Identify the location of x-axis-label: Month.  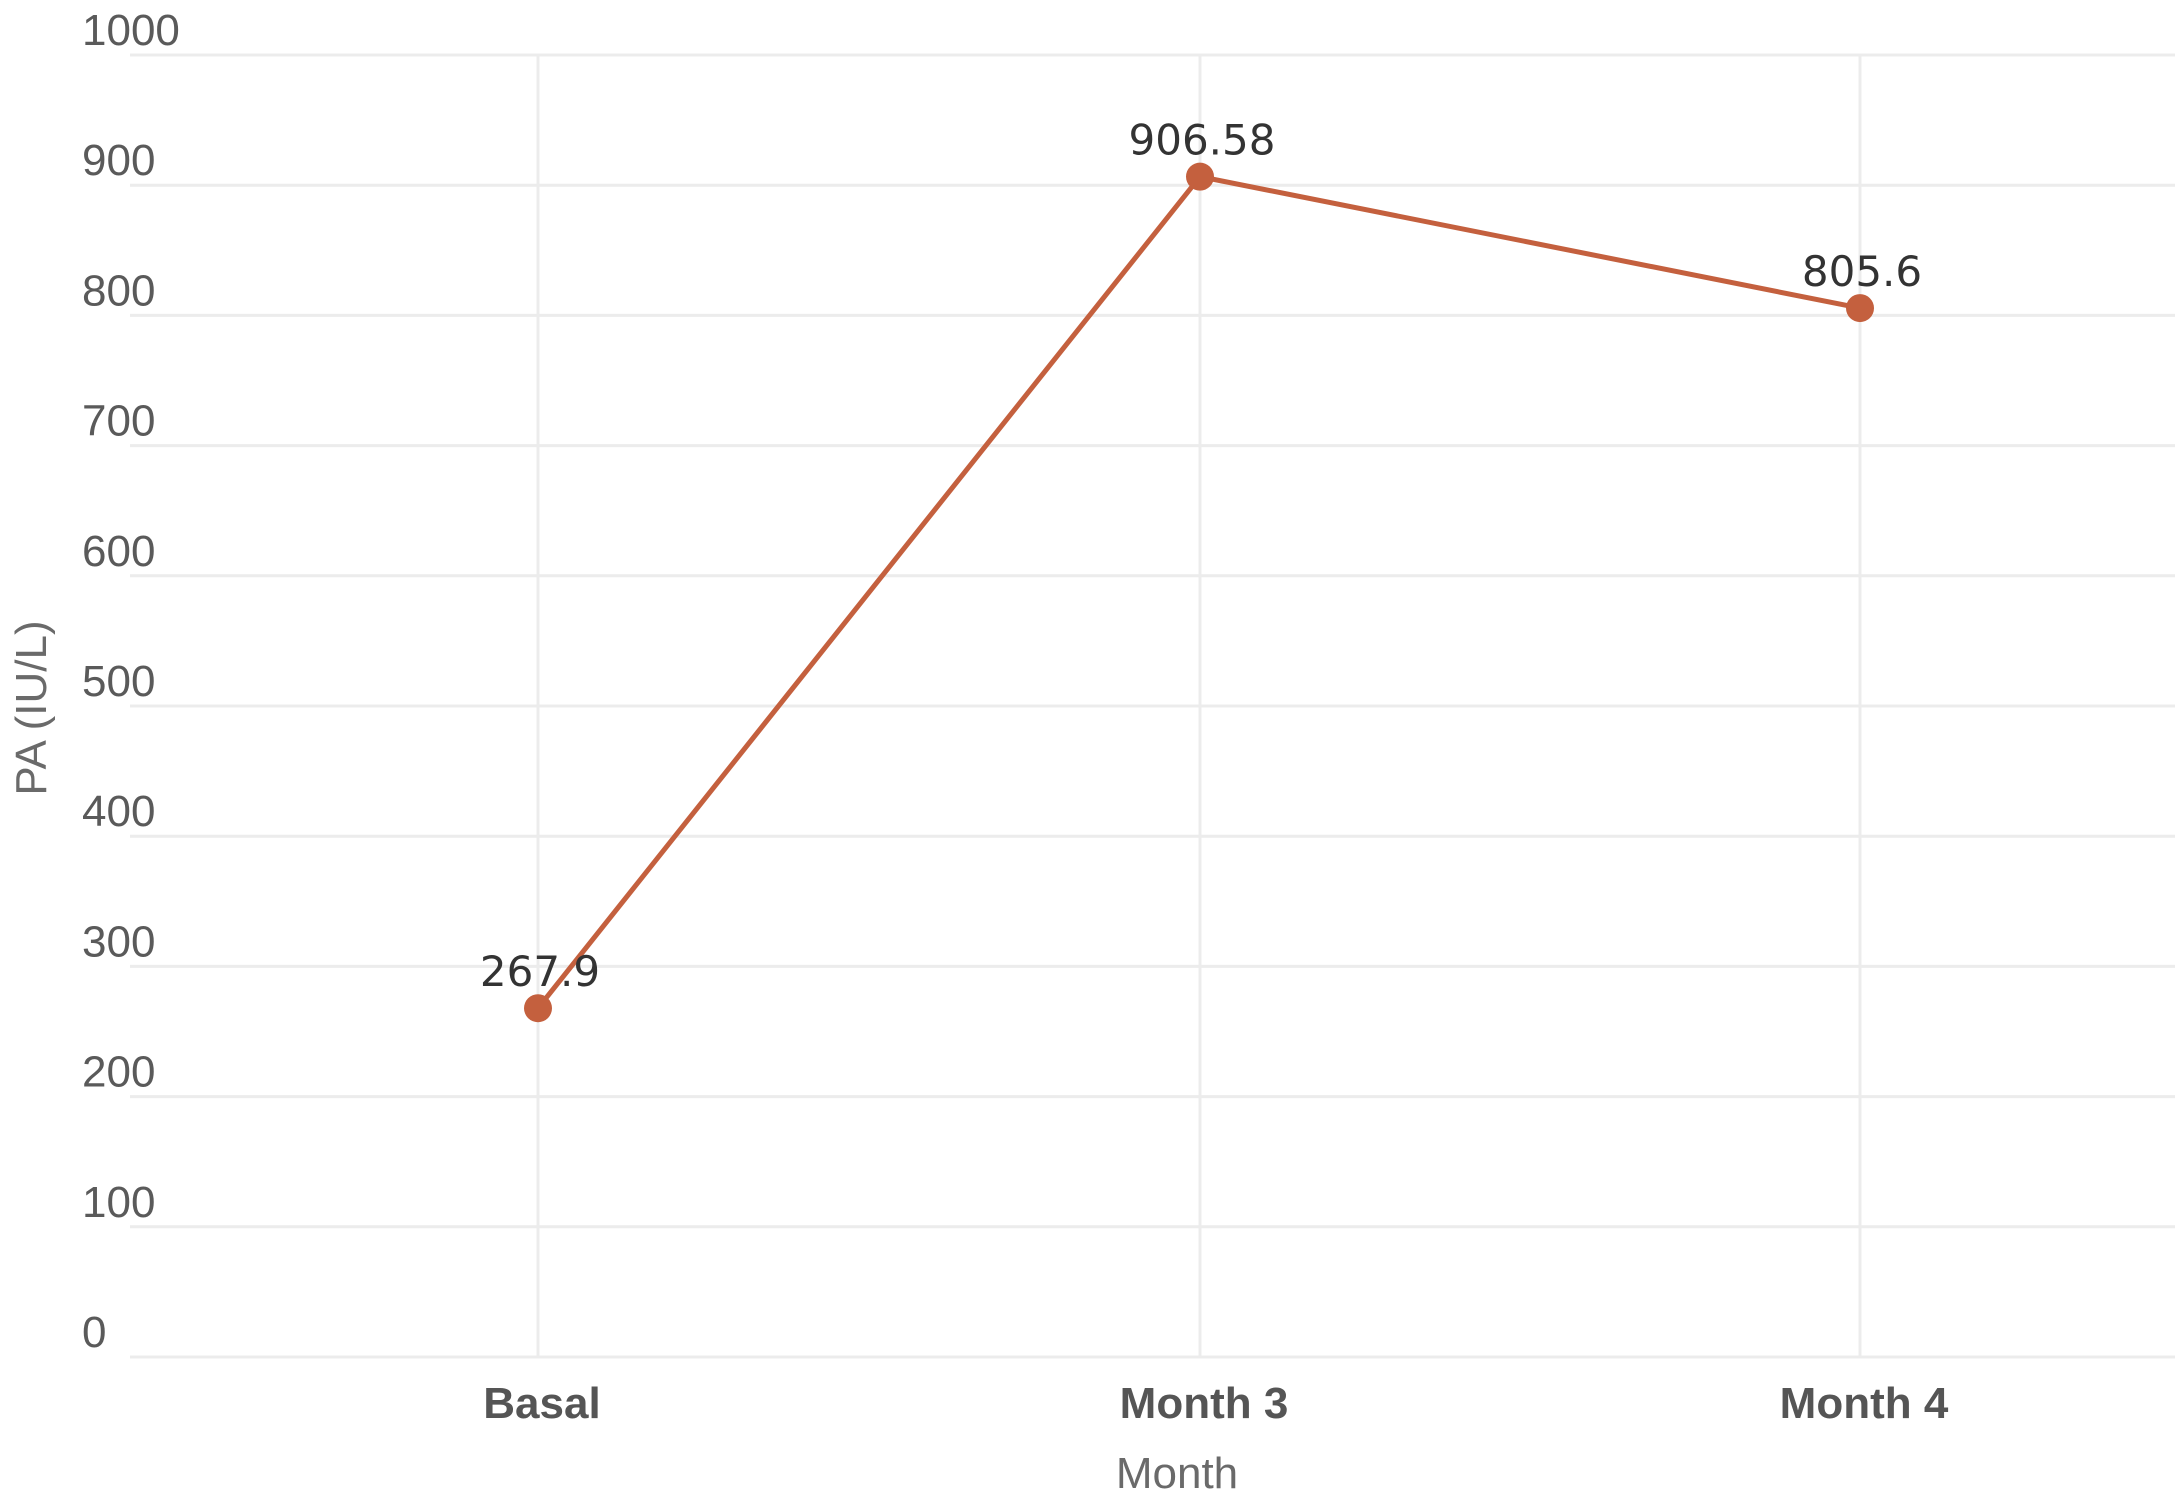
(1177, 1473).